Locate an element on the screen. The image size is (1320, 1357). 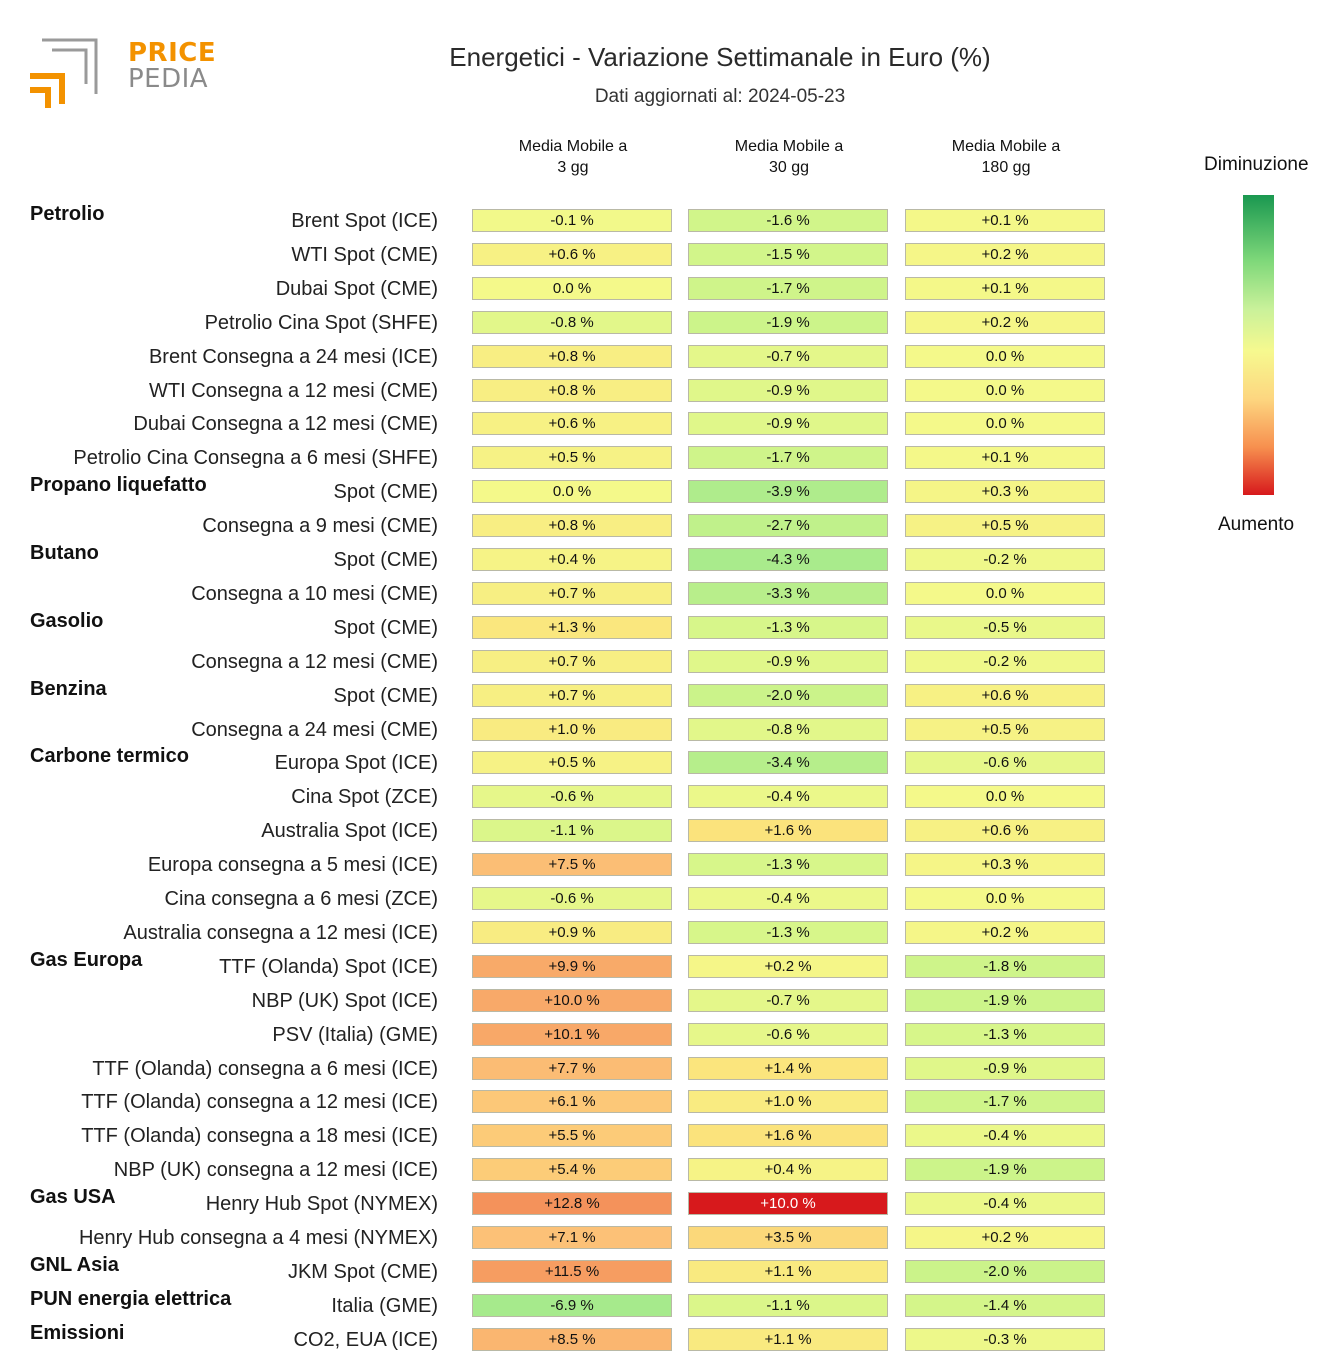
row-label: Dubai Consegna a 12 mesi (CME) is located at coordinates (285, 424).